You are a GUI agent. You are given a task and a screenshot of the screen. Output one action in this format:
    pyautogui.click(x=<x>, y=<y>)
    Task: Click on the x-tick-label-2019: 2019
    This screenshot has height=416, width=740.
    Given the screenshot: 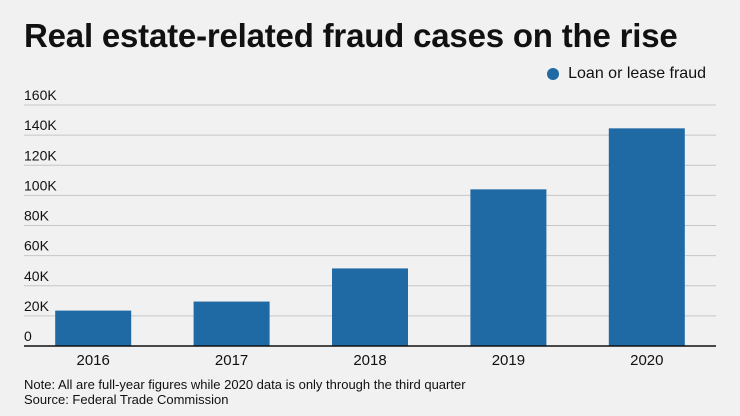 What is the action you would take?
    pyautogui.click(x=508, y=360)
    